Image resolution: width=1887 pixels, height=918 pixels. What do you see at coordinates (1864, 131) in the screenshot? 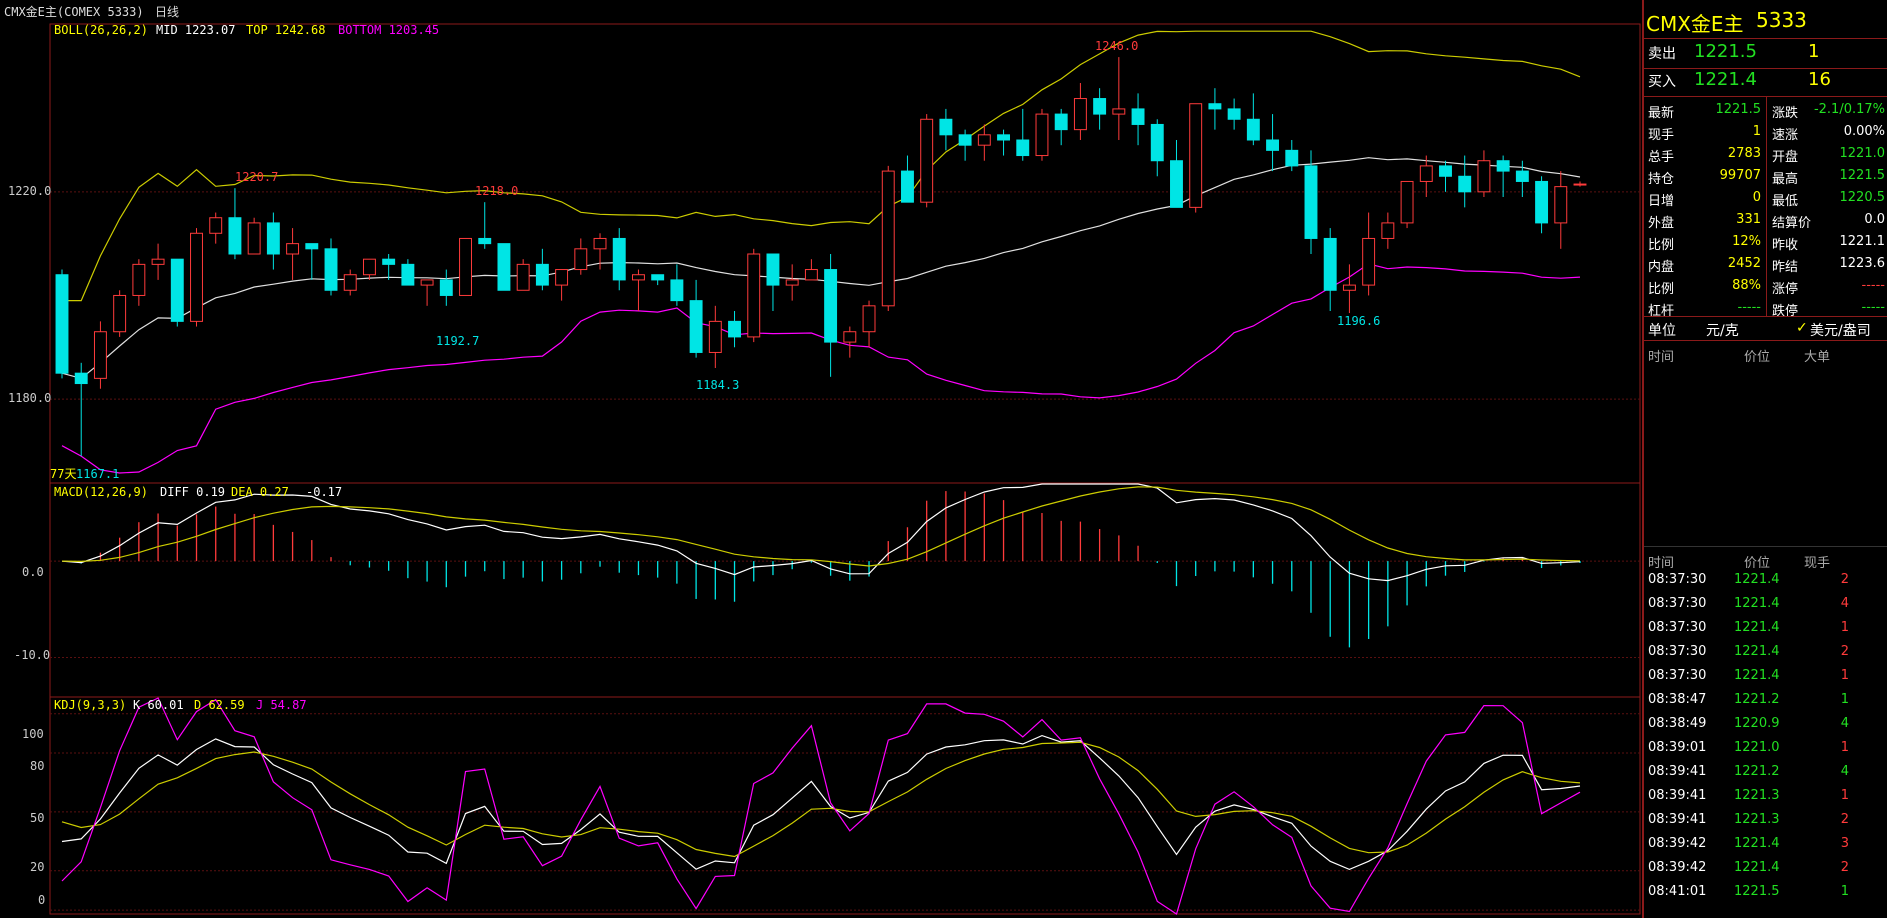
I see `stat-value: 0.00%` at bounding box center [1864, 131].